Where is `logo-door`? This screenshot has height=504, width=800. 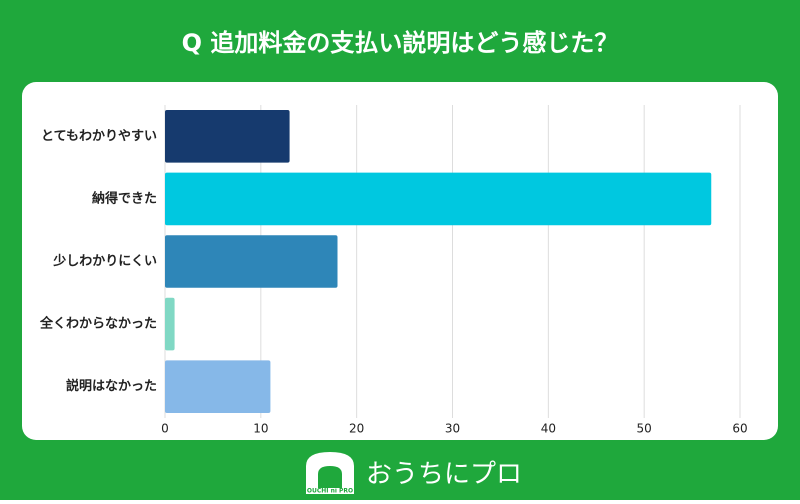 logo-door is located at coordinates (330, 477).